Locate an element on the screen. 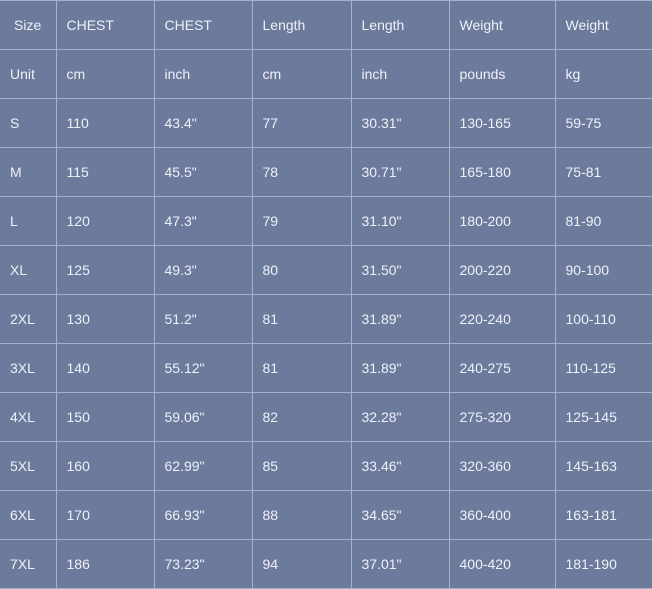  cell-chest-cm: 125 is located at coordinates (105, 270).